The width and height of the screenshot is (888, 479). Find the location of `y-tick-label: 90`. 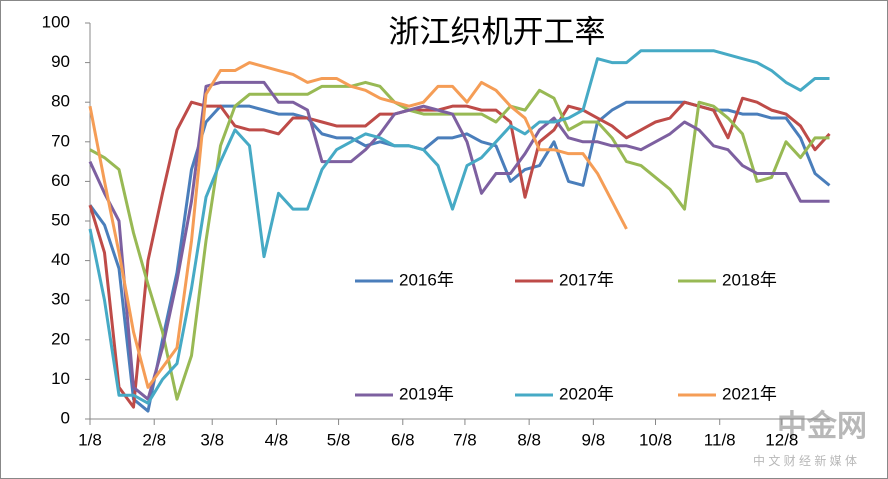

y-tick-label: 90 is located at coordinates (60, 61).